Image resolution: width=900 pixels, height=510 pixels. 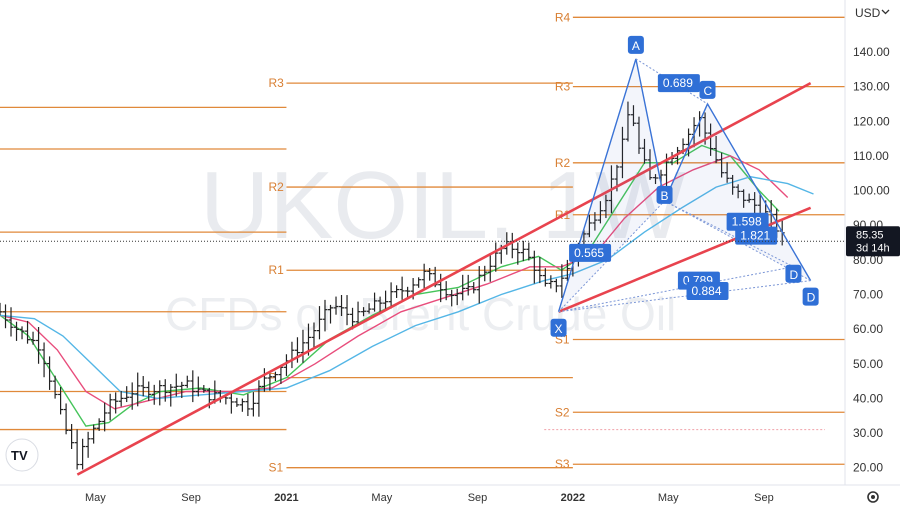 I want to click on pattern-ratio-label: 0.565, so click(x=589, y=253).